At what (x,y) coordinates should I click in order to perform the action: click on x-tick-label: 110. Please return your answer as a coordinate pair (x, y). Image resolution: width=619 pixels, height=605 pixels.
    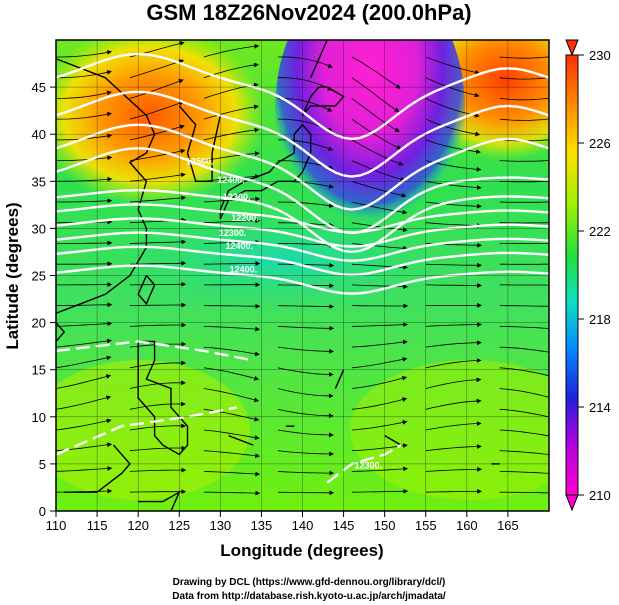
    Looking at the image, I should click on (56, 525).